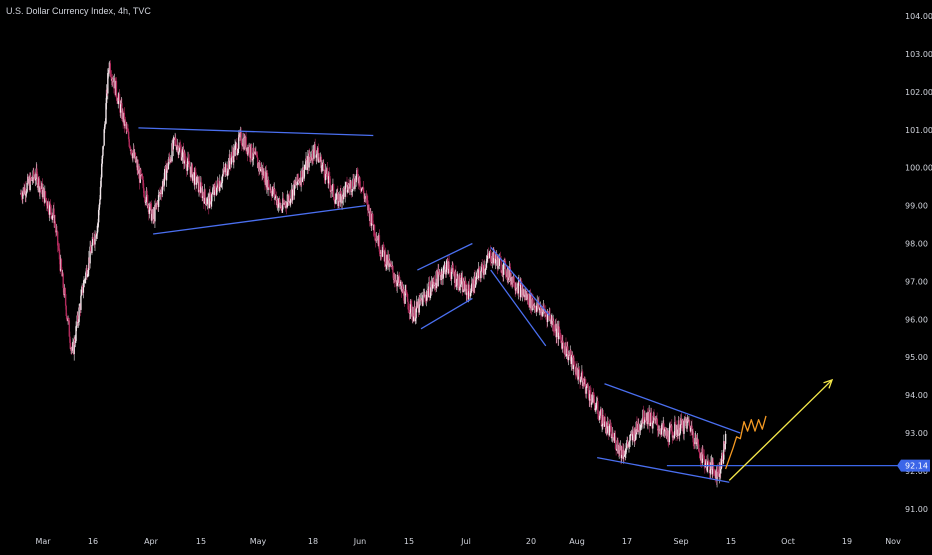 This screenshot has height=555, width=932. I want to click on falling-channel-bottom, so click(518, 308).